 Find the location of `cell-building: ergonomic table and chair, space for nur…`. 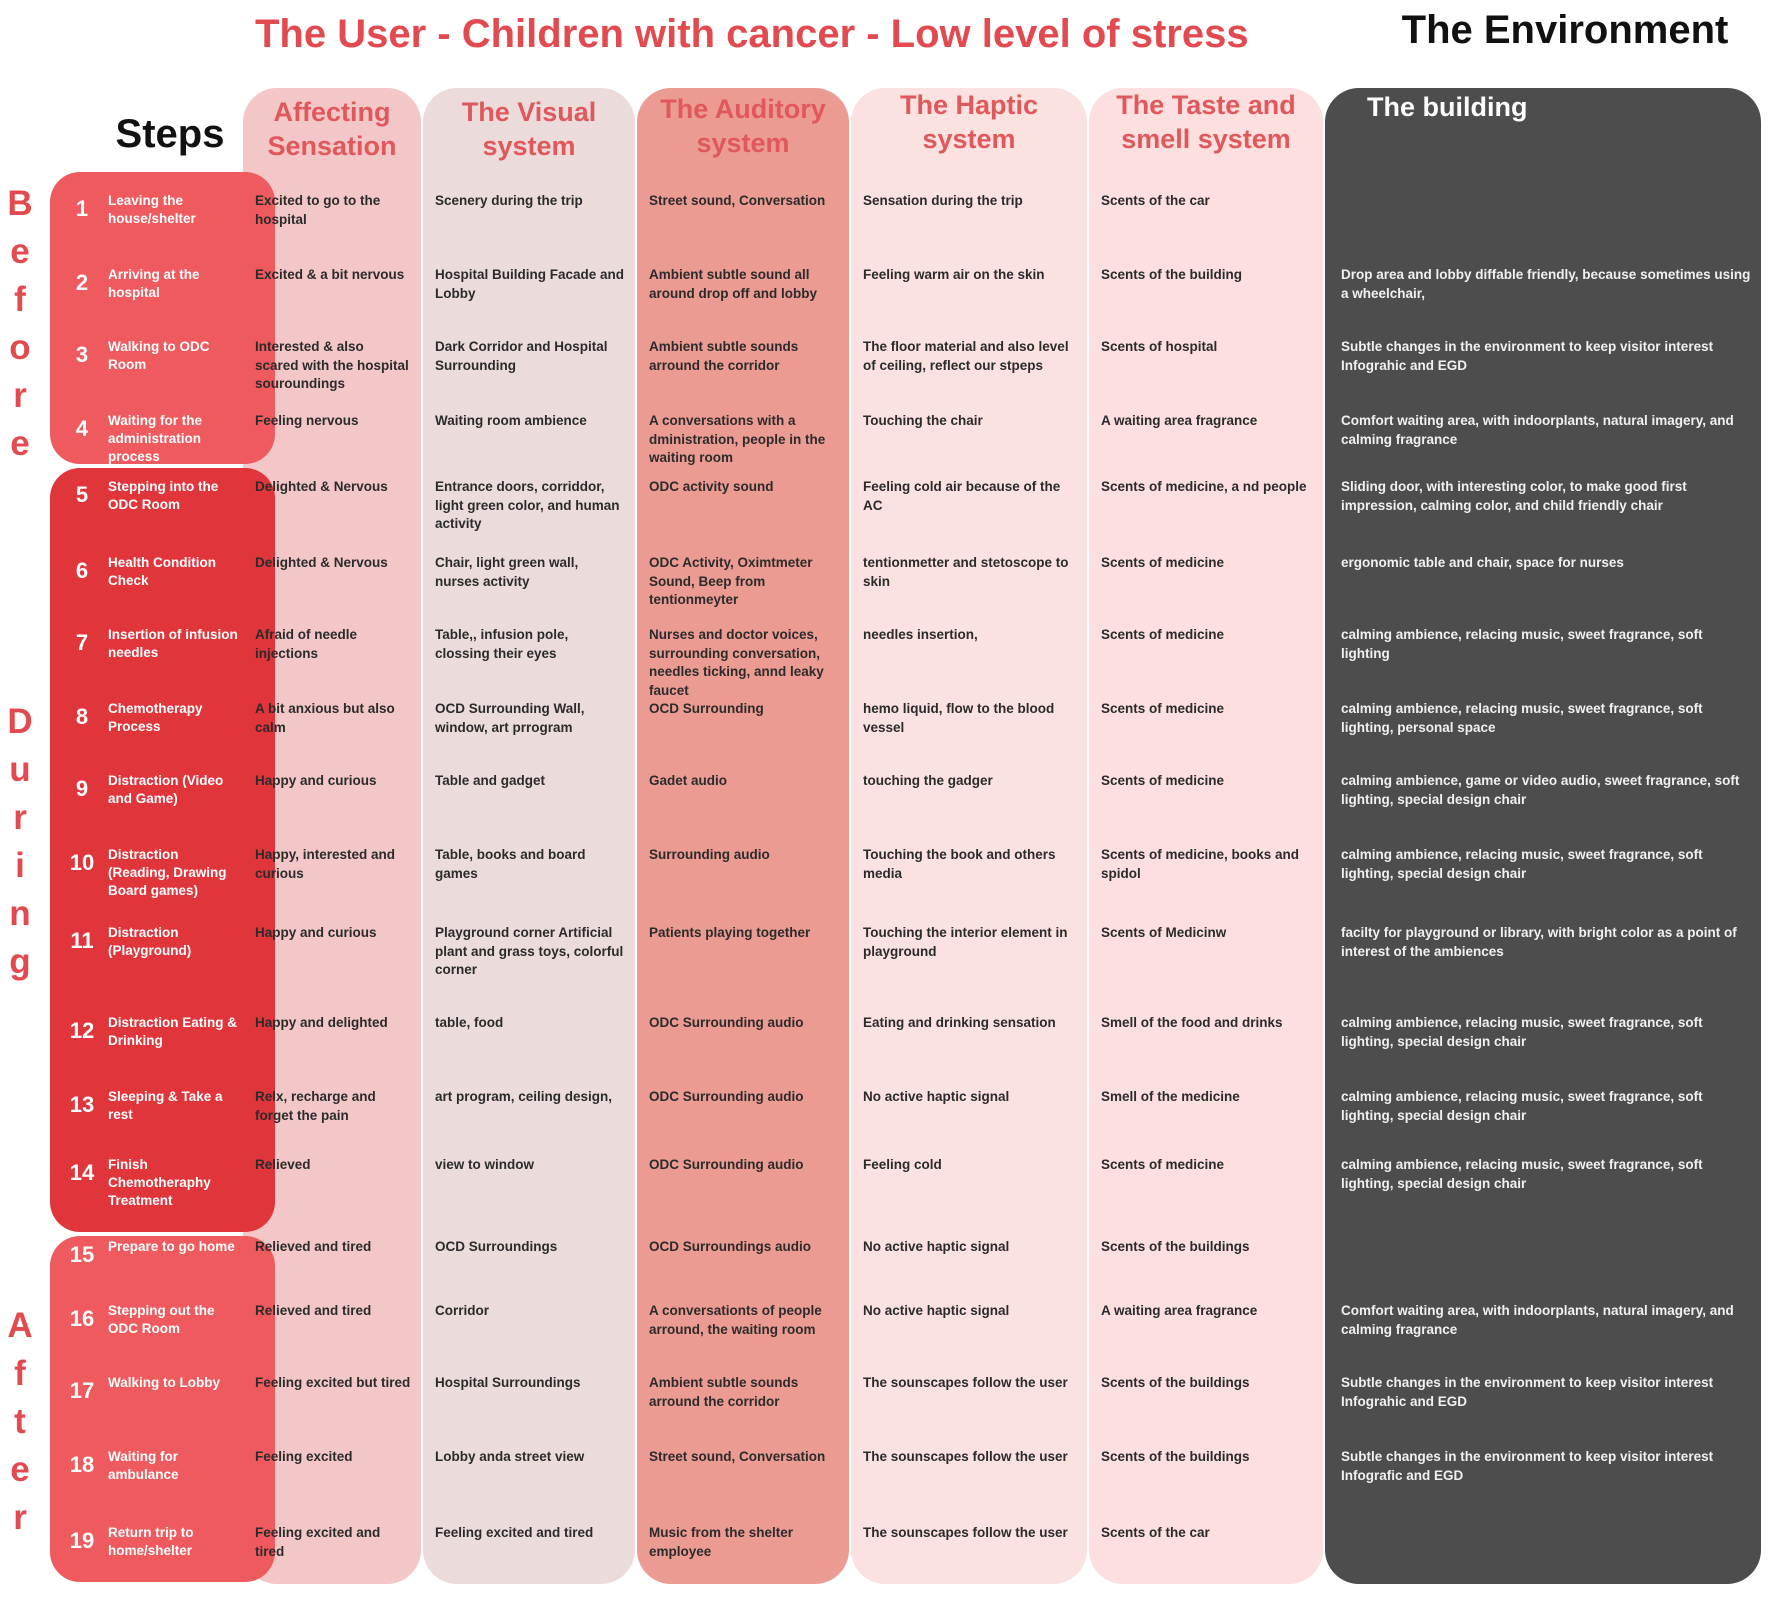

cell-building: ergonomic table and chair, space for nur… is located at coordinates (1482, 562).